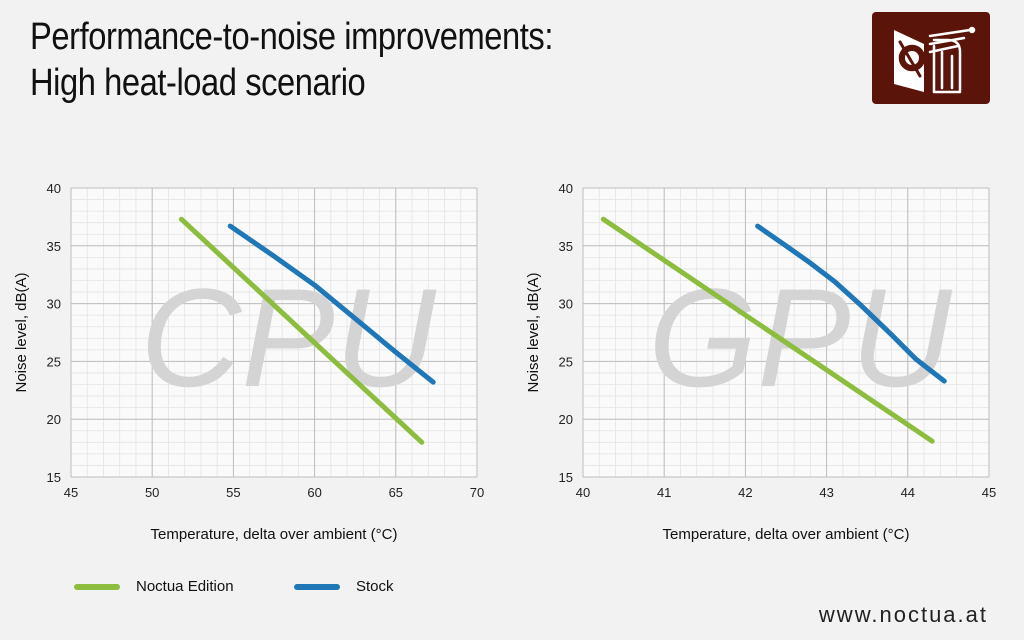 This screenshot has width=1024, height=640. I want to click on legend-label-noctua-edition: Noctua Edition, so click(185, 586).